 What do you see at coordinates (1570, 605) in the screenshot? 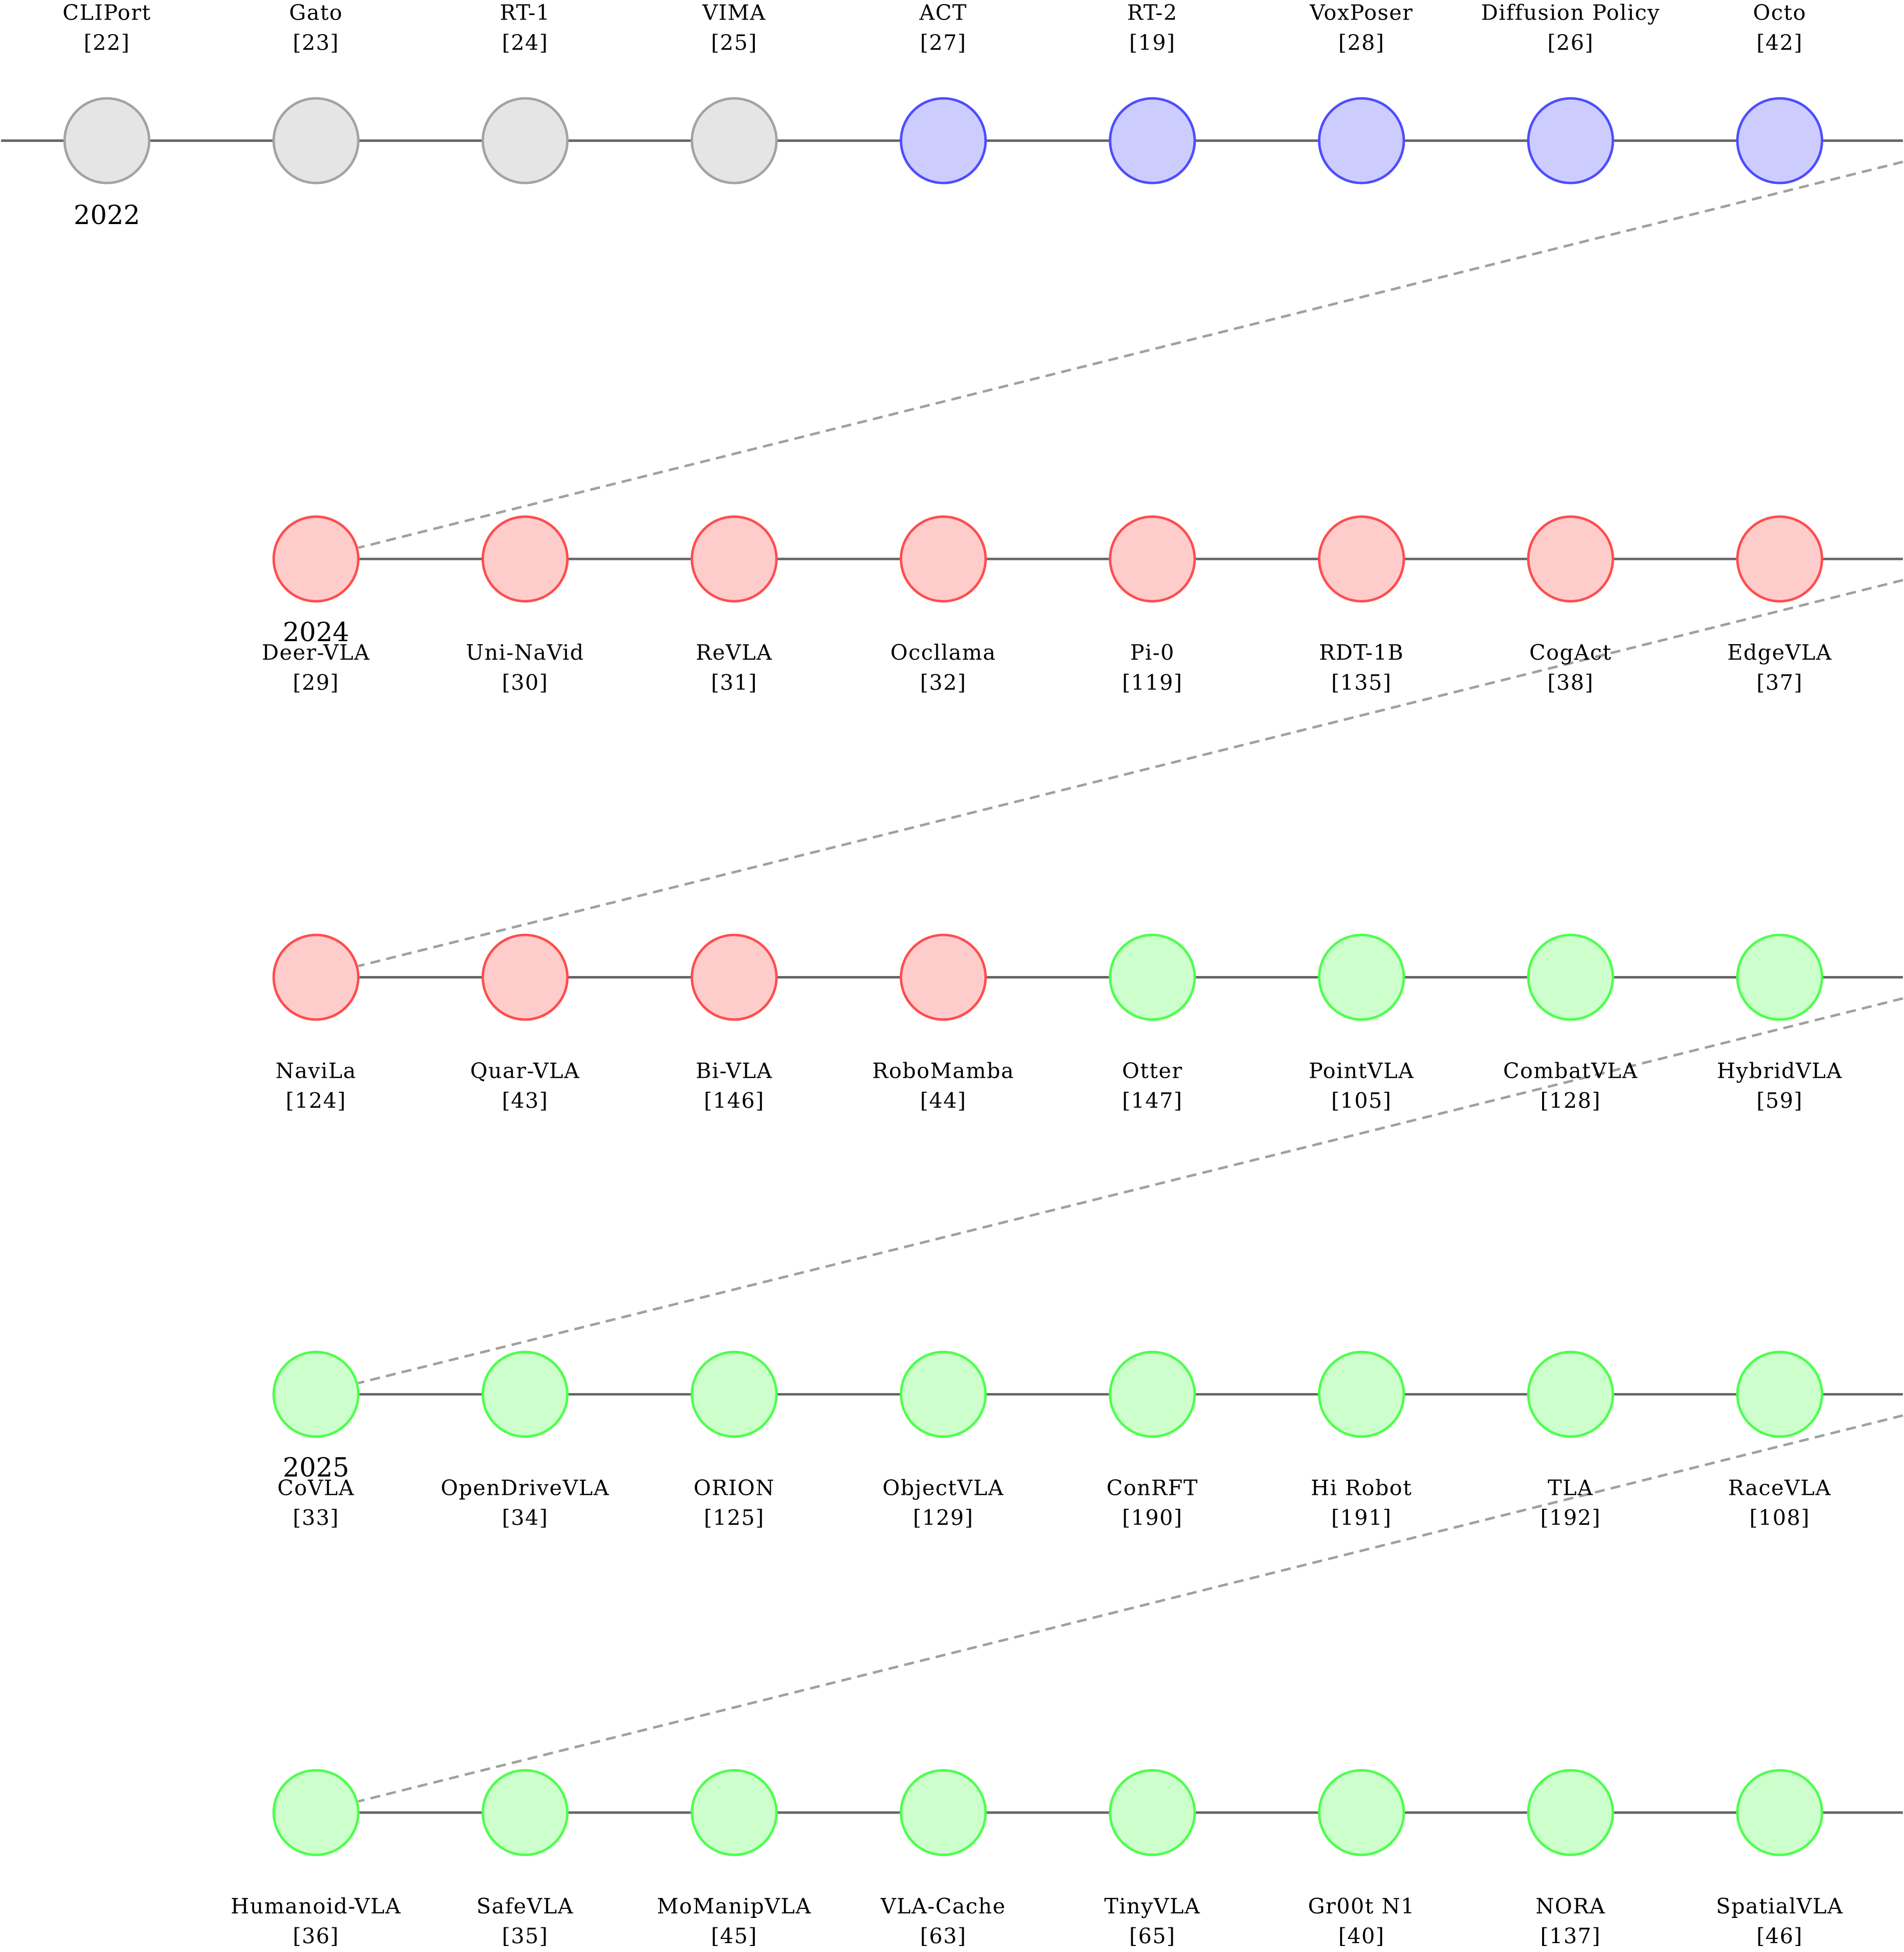
I see `timeline-node: CogAct [38]` at bounding box center [1570, 605].